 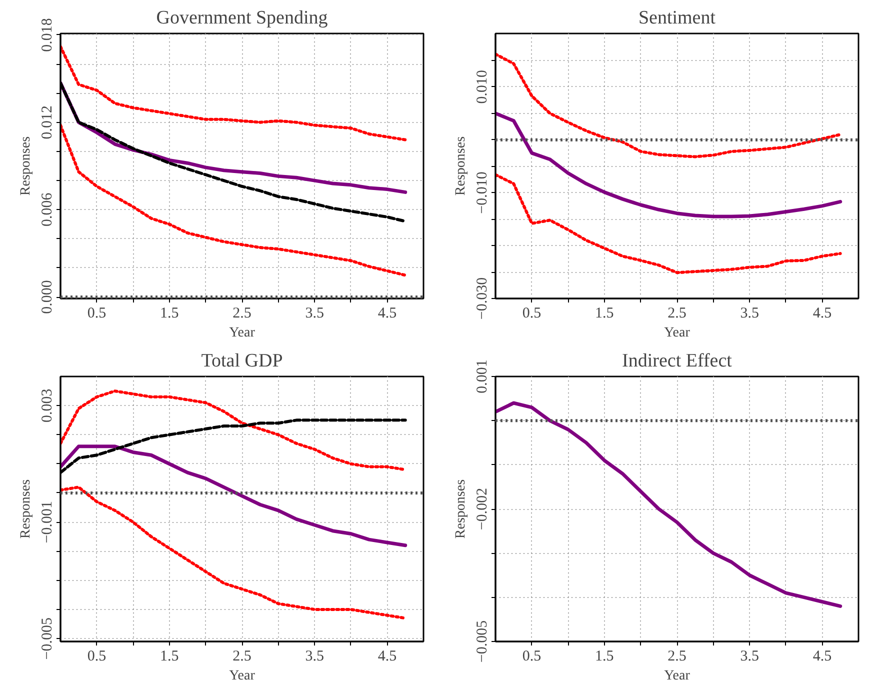 I want to click on chart-title: Total GDP, so click(x=242, y=361).